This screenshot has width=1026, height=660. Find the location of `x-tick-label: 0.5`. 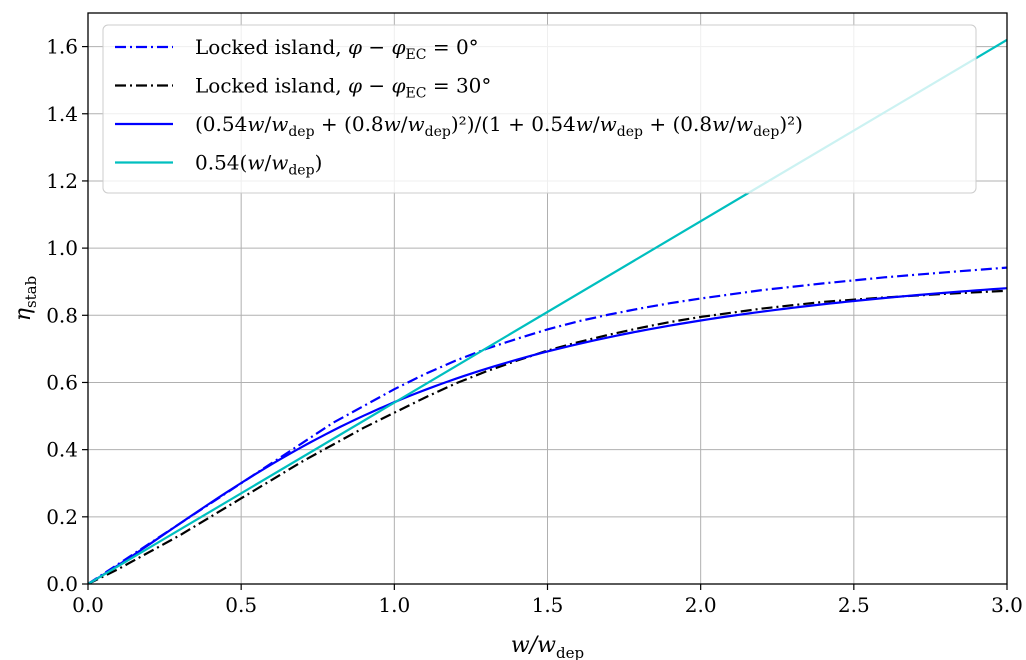

x-tick-label: 0.5 is located at coordinates (241, 605).